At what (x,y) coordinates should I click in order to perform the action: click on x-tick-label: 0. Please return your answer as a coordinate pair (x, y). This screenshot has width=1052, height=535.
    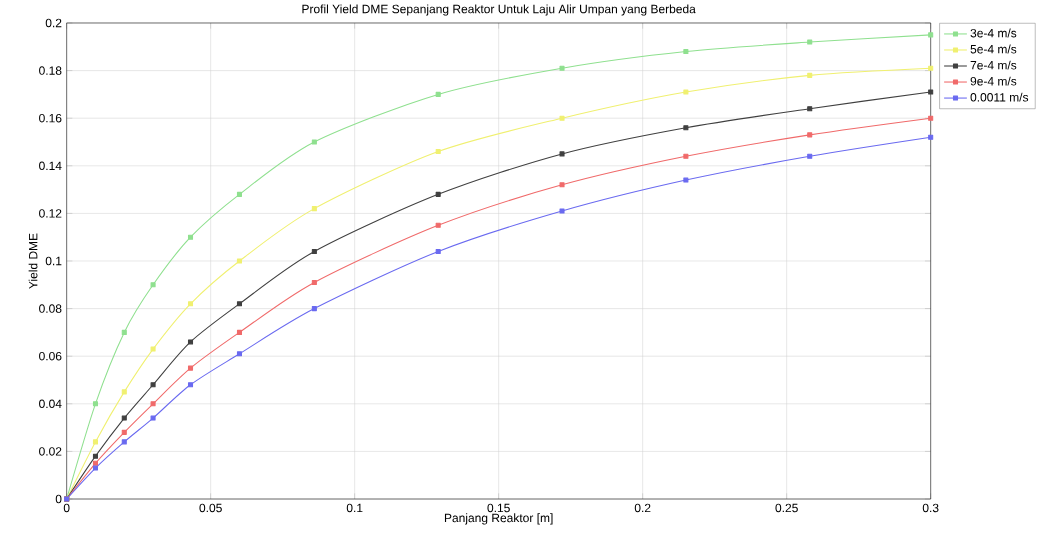
    Looking at the image, I should click on (66, 508).